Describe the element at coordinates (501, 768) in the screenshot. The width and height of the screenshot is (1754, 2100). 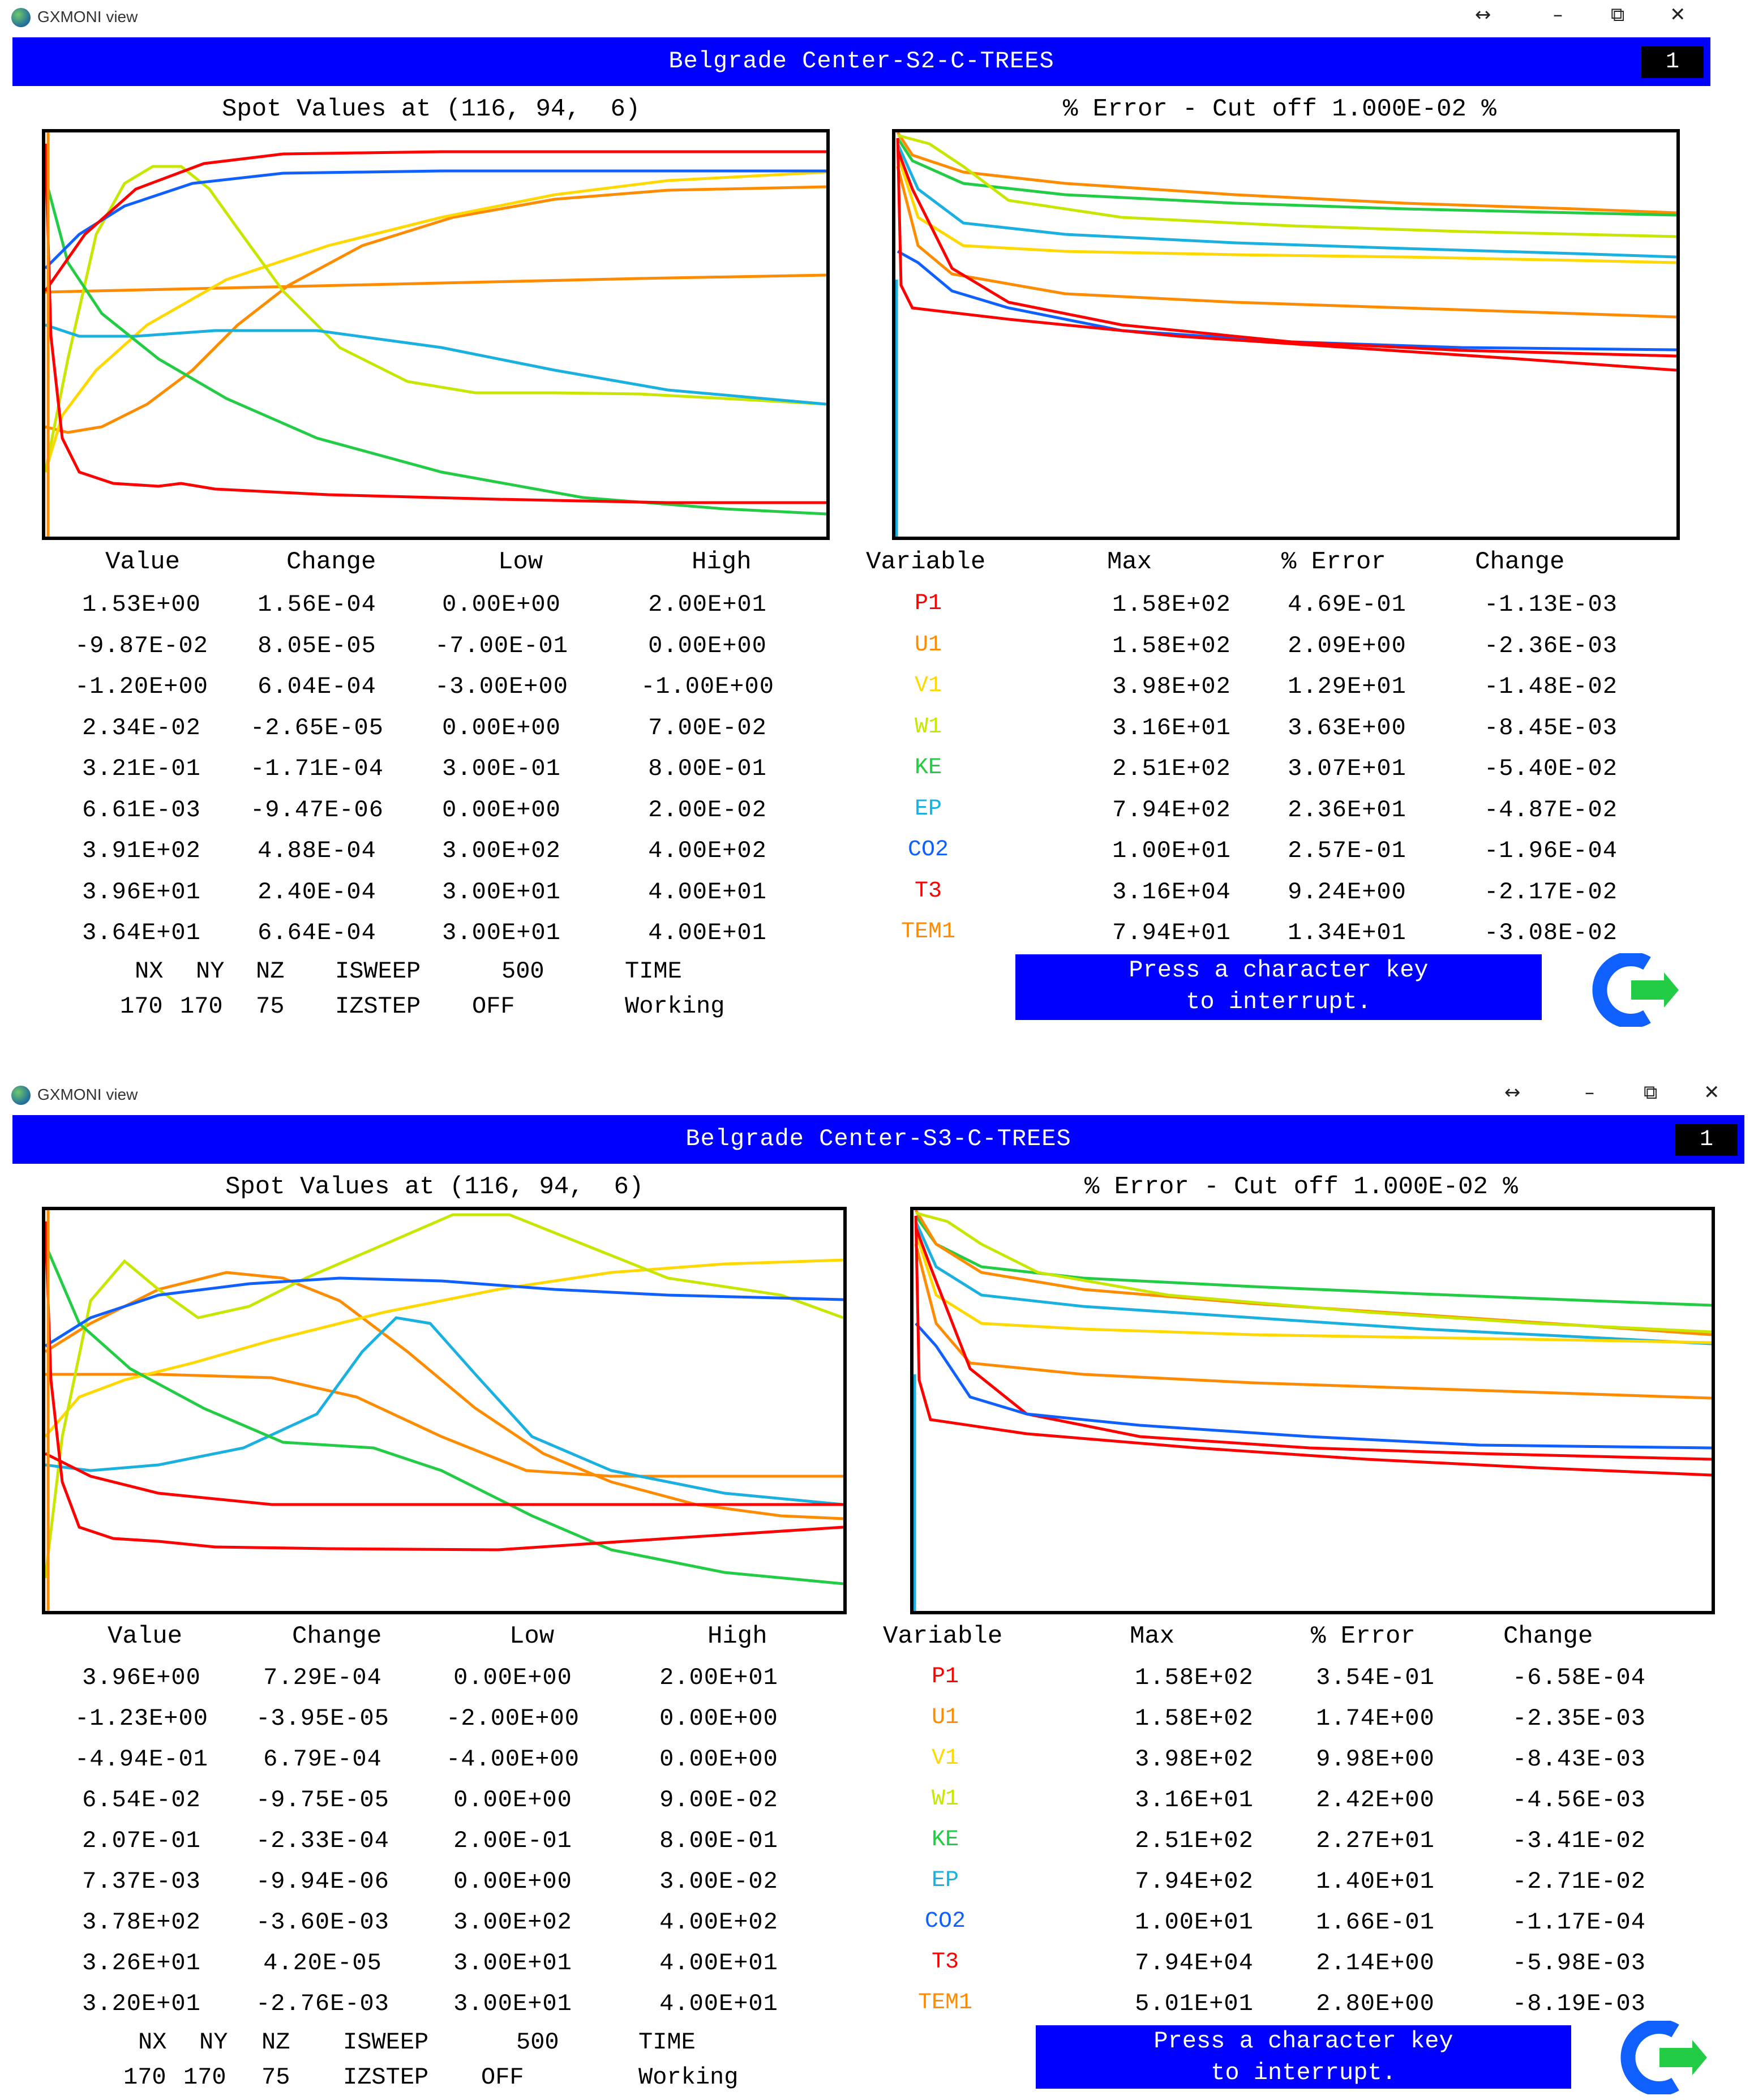
I see `cell-low: 3.00E-01` at that location.